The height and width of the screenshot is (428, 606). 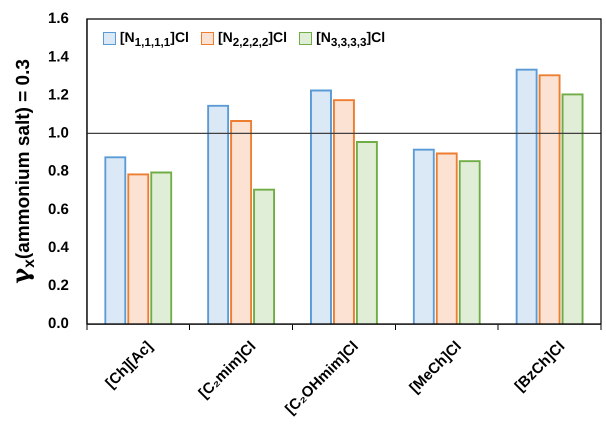 What do you see at coordinates (154, 39) in the screenshot?
I see `legend-label: [N$_{1,1,1,1}$]Cl` at bounding box center [154, 39].